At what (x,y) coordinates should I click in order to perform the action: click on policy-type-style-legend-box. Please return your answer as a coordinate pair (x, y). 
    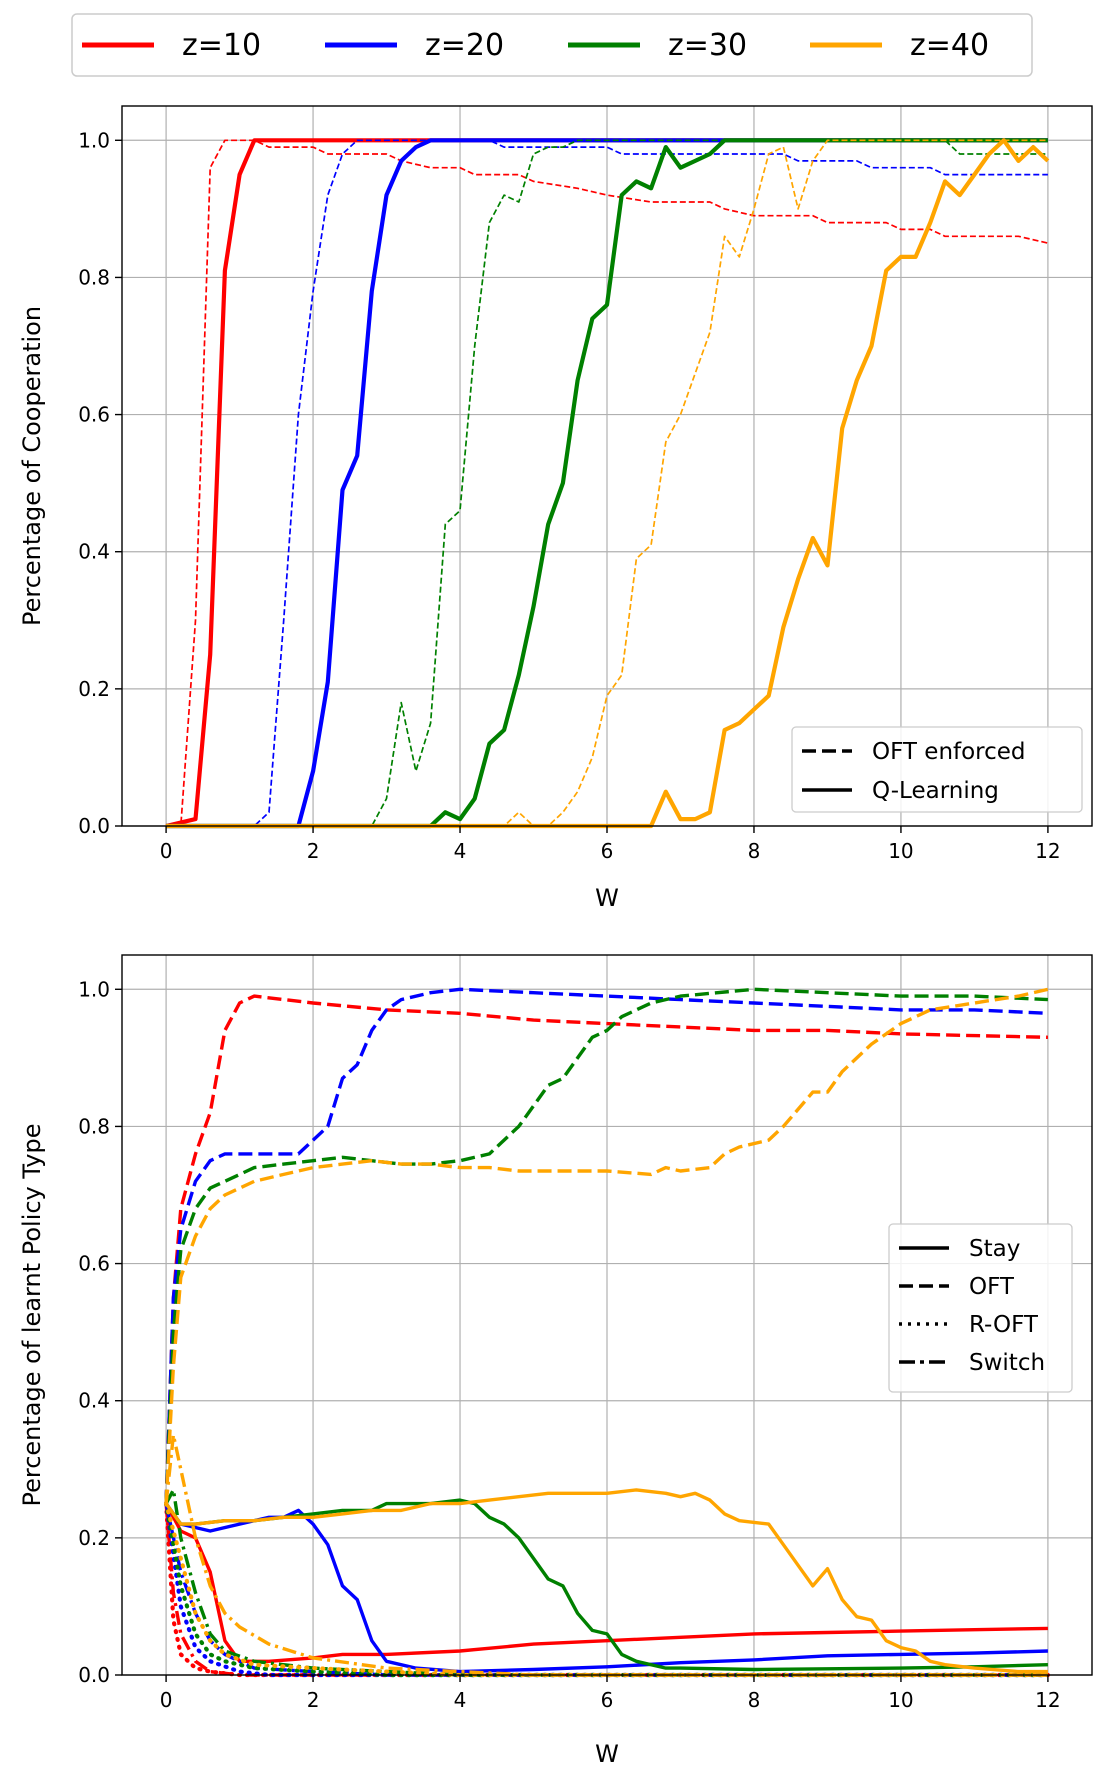
    Looking at the image, I should click on (980, 1308).